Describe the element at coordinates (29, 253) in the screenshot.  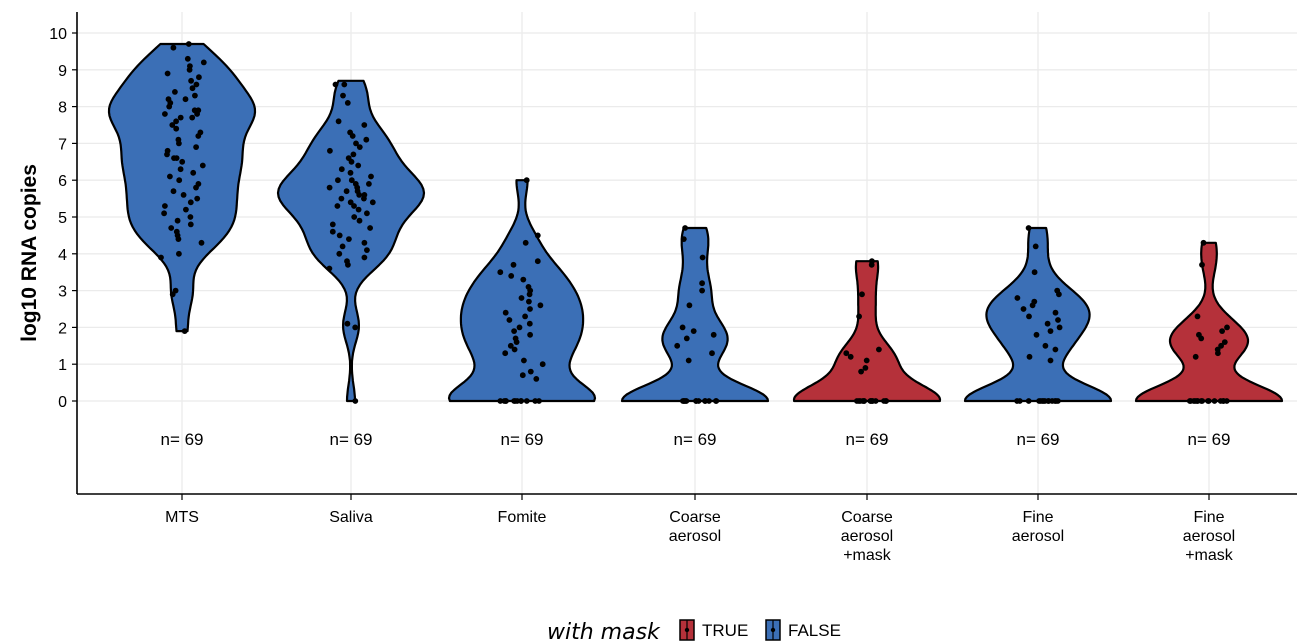
I see `y-axis-label: log10 RNA copies` at that location.